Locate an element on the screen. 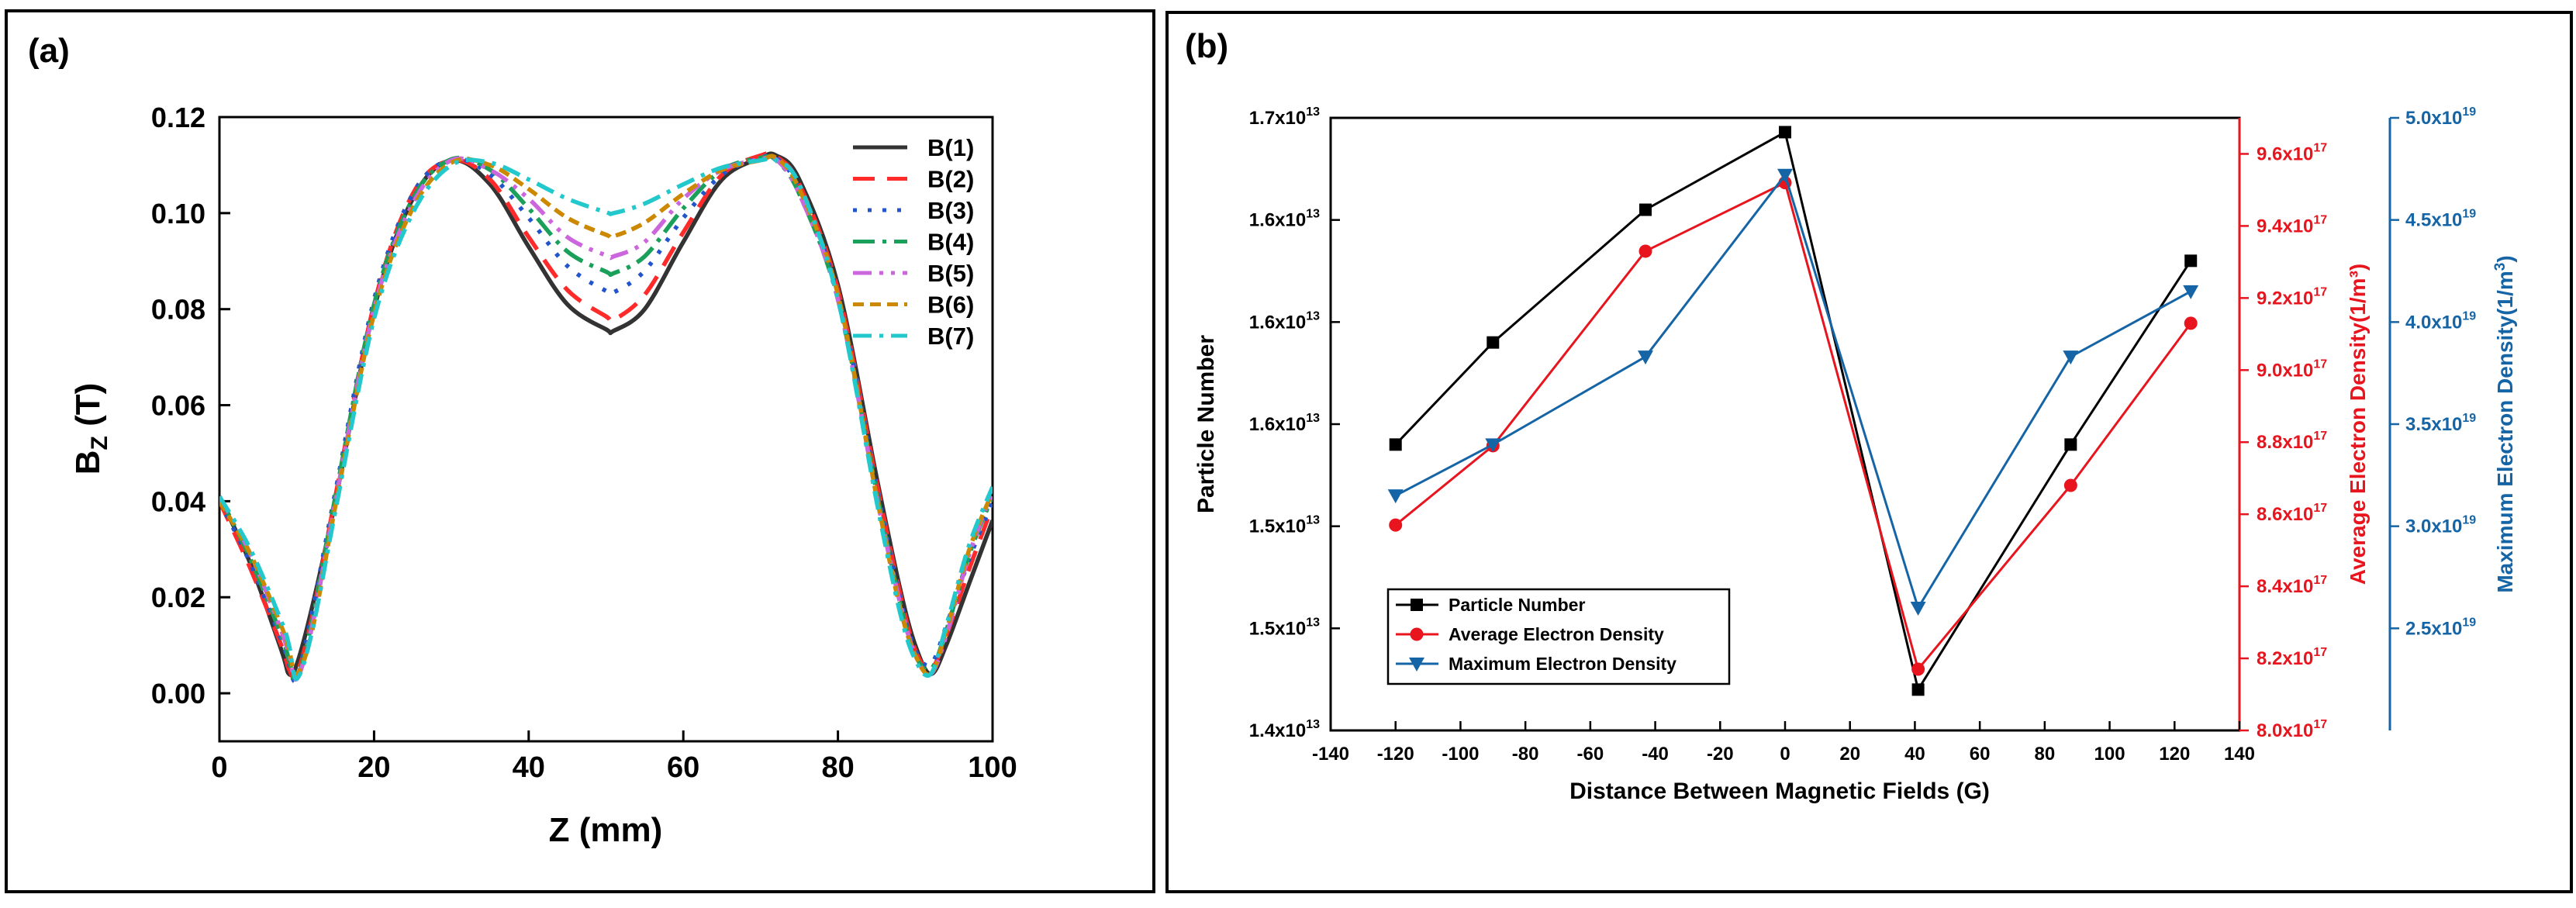  plot-b-right2-tick-label: 4.5x10¹⁹ is located at coordinates (2441, 219).